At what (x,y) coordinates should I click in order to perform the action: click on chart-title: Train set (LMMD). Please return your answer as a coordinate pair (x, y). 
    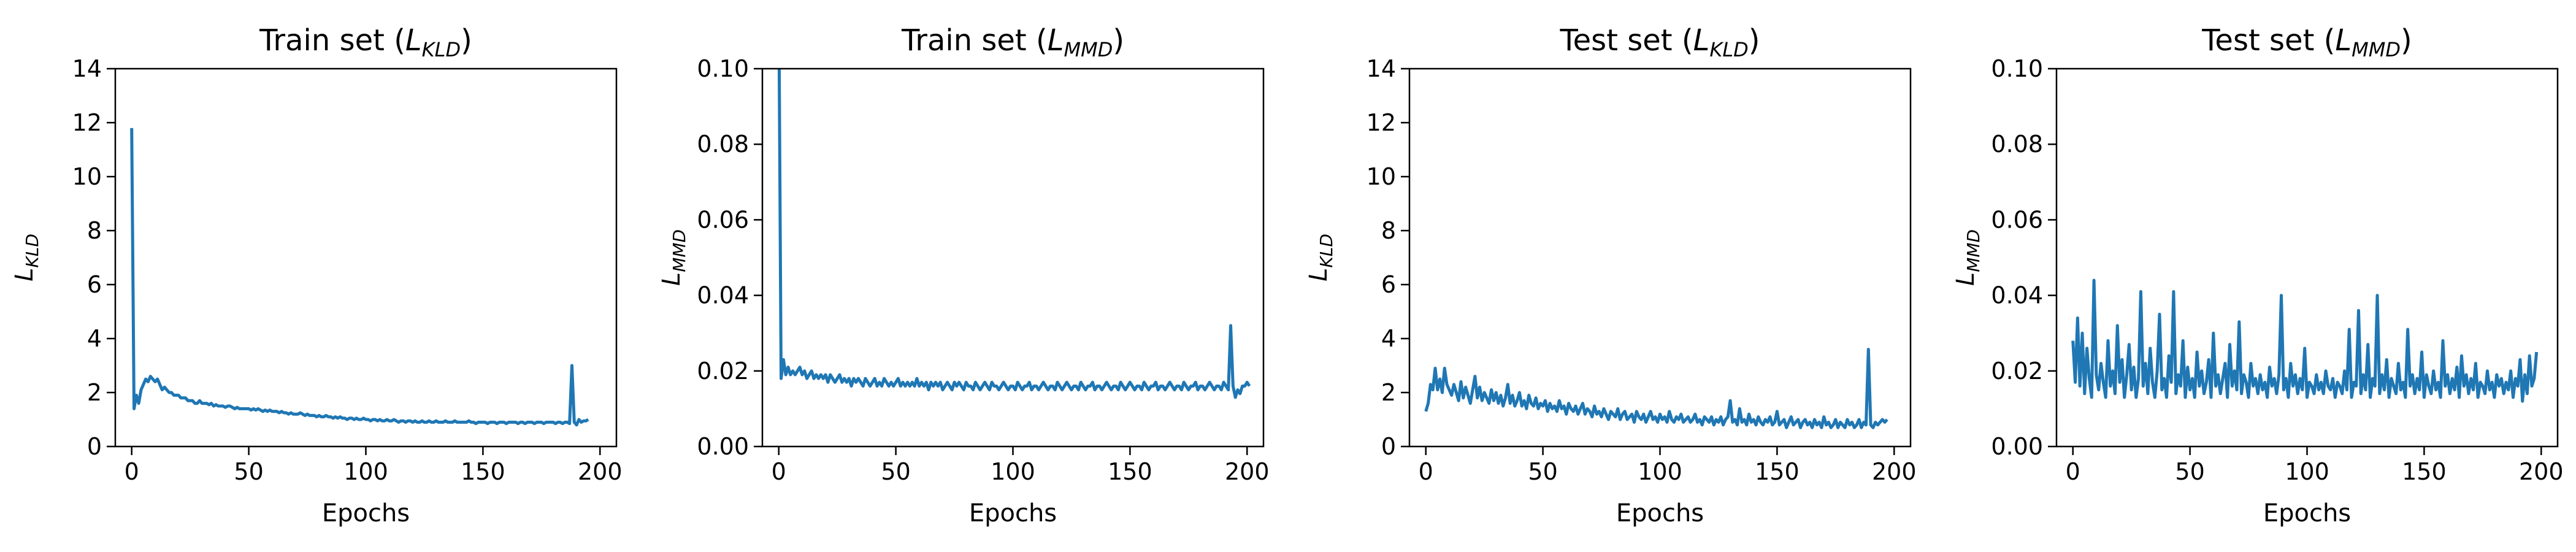
    Looking at the image, I should click on (1012, 42).